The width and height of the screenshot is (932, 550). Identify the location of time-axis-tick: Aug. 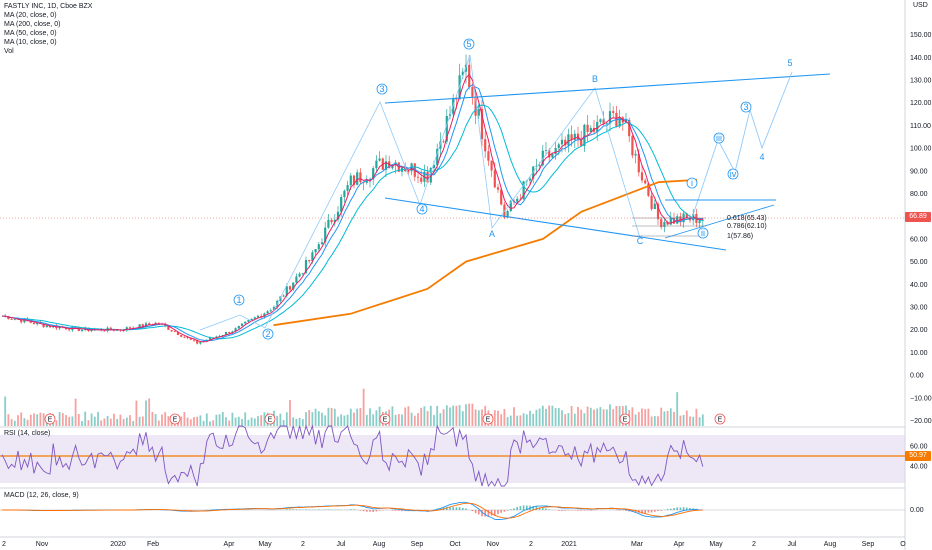
(830, 544).